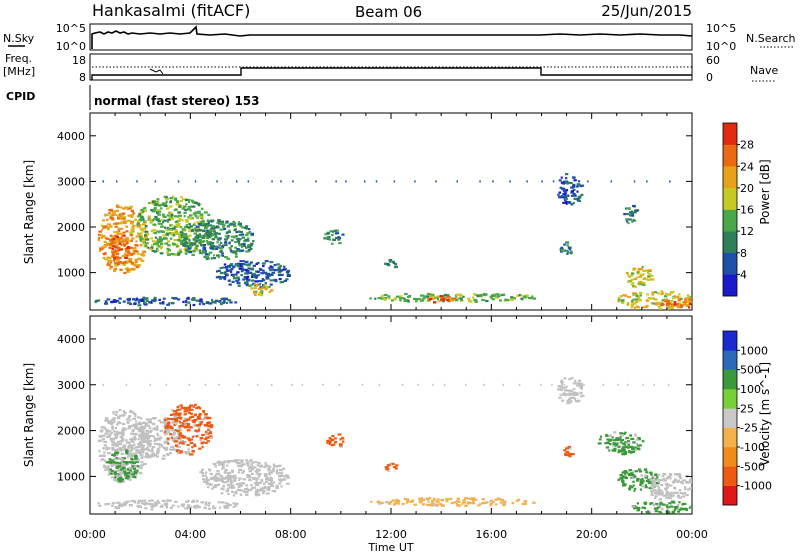  What do you see at coordinates (386, 384) in the screenshot?
I see `sparse-echo-row` at bounding box center [386, 384].